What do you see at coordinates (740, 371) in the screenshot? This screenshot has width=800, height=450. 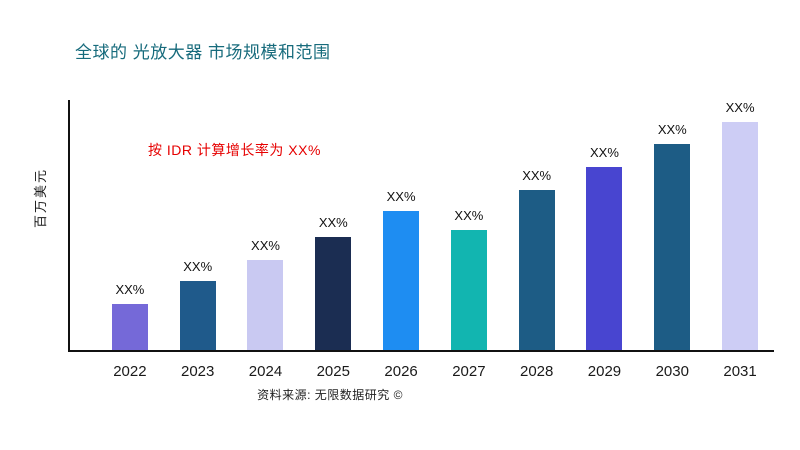 I see `x-tick-label: 2031` at bounding box center [740, 371].